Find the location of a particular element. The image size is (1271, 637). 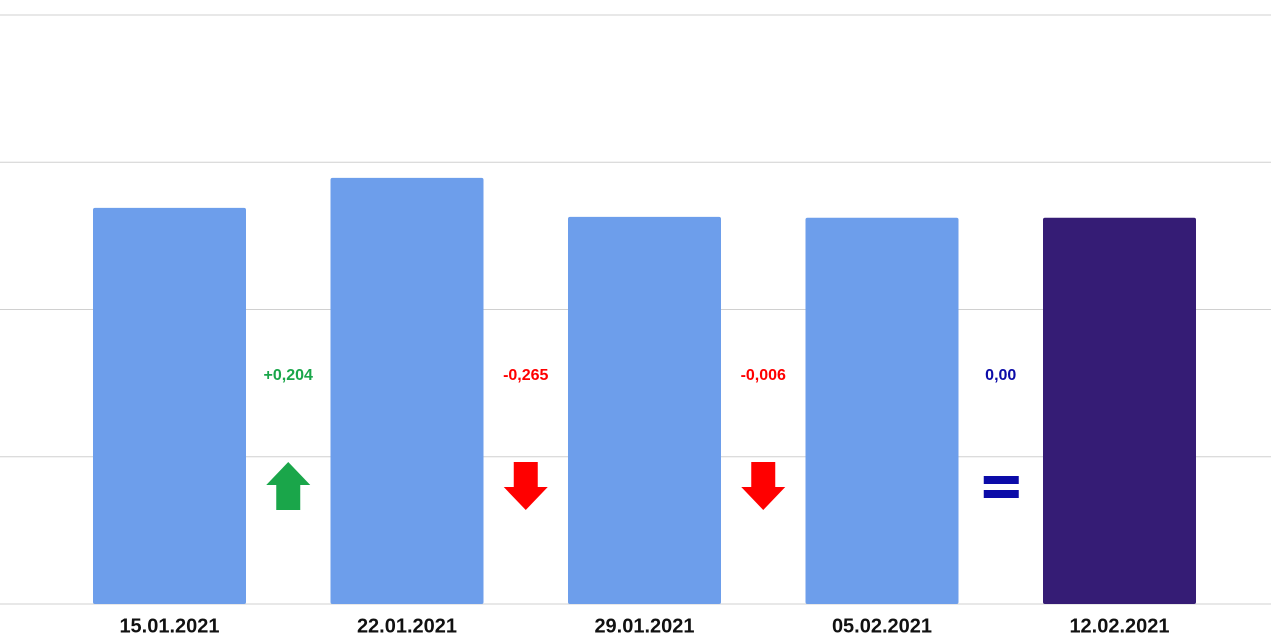

change-label: -0,265 is located at coordinates (525, 375).